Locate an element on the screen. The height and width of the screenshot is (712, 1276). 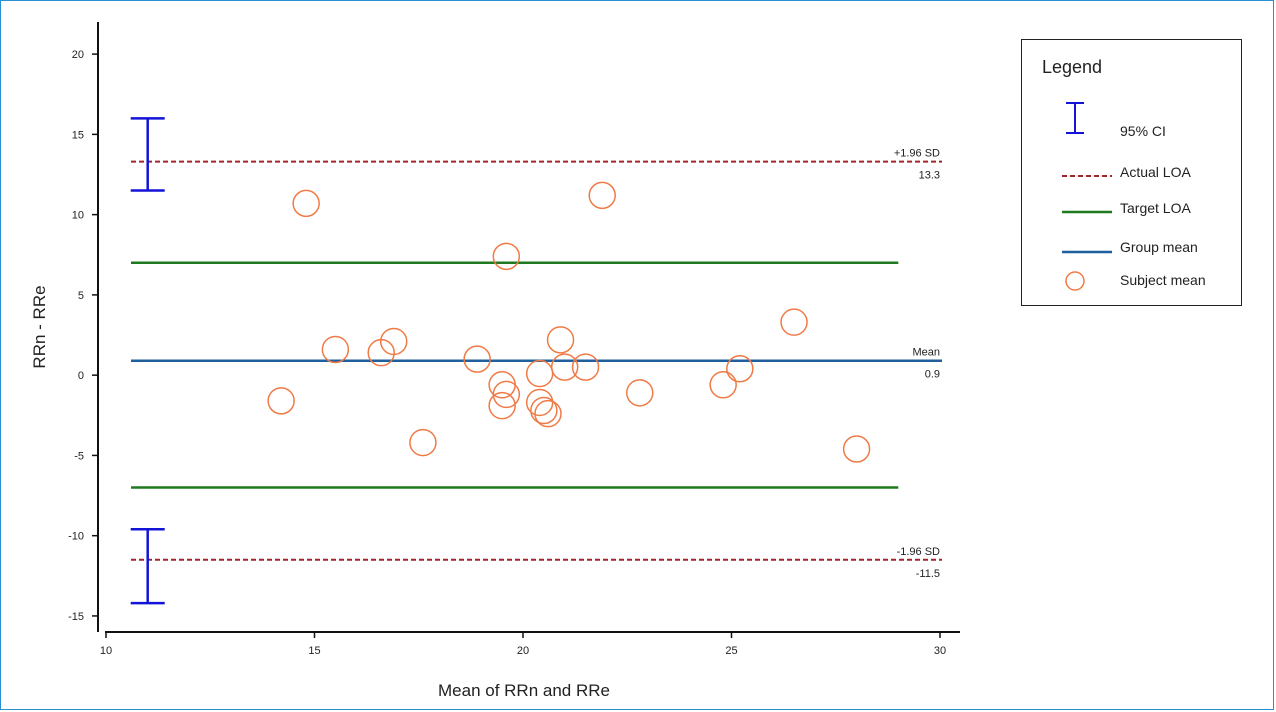
circle-icon is located at coordinates (1075, 281).